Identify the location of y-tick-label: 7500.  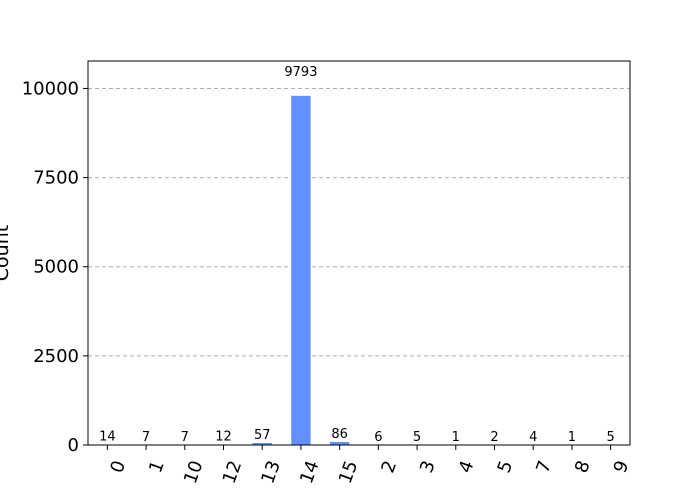
(56, 178).